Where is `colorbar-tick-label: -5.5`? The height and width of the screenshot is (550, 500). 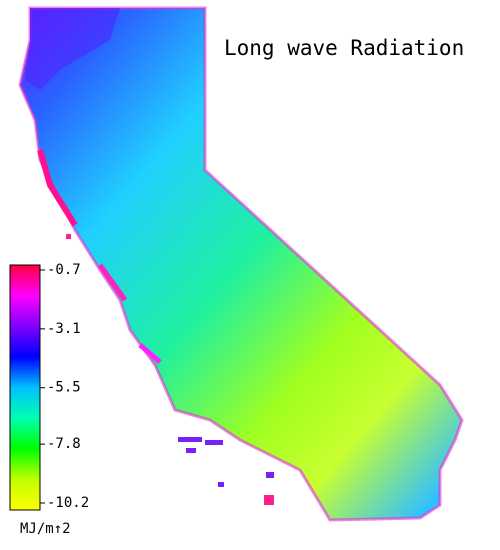
colorbar-tick-label: -5.5 is located at coordinates (64, 388).